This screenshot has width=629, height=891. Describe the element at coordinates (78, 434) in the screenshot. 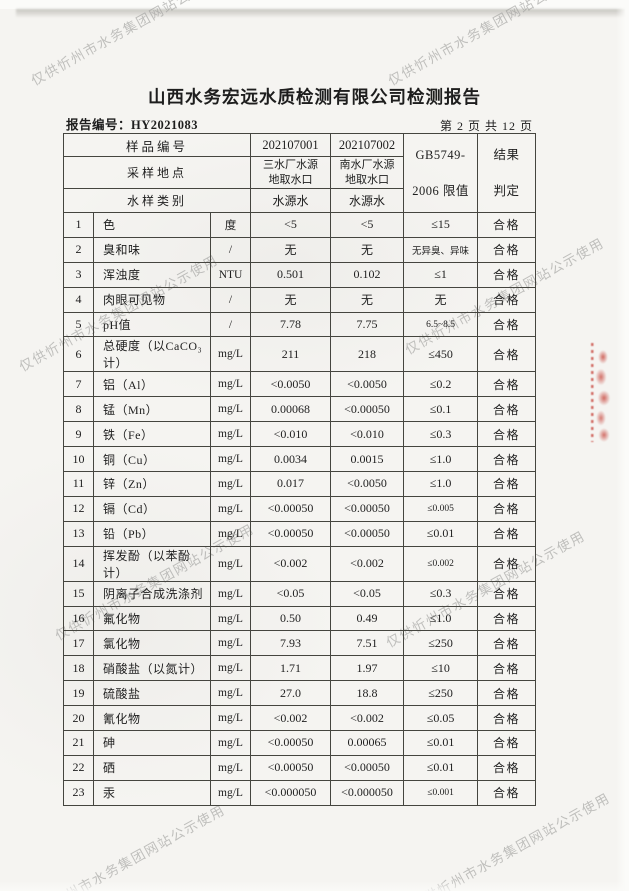

I see `row-number: 9` at that location.